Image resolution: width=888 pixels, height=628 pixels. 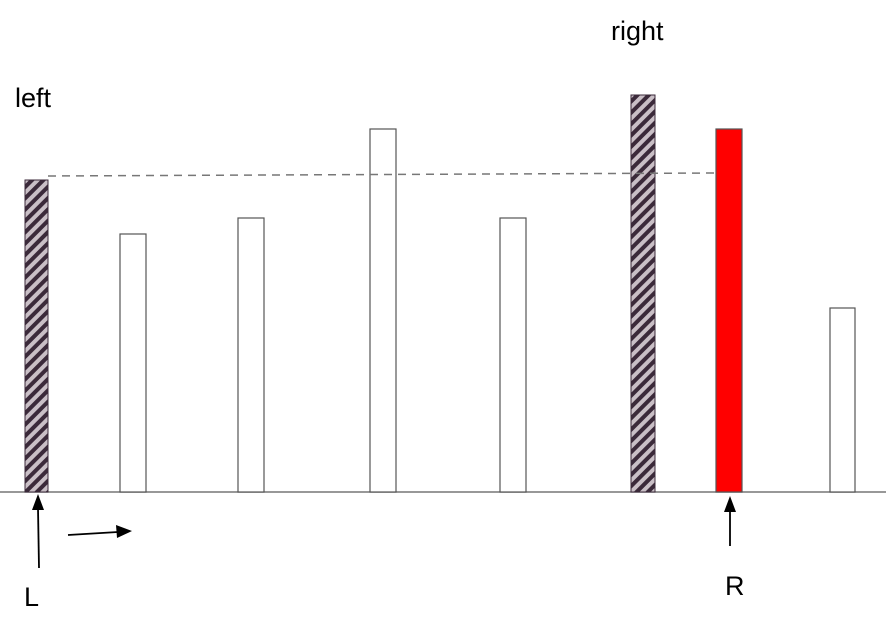 What do you see at coordinates (637, 31) in the screenshot?
I see `right-label: right` at bounding box center [637, 31].